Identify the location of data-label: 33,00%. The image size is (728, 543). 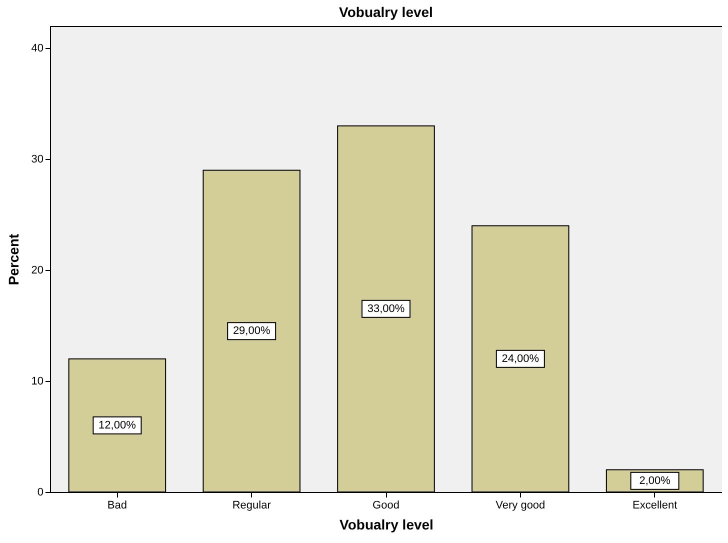
(386, 308).